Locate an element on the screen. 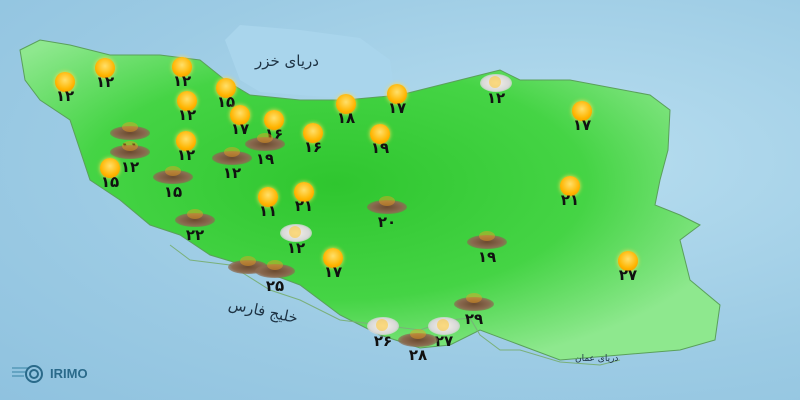 This screenshot has width=800, height=400. station-marker: ۲۲ is located at coordinates (195, 227).